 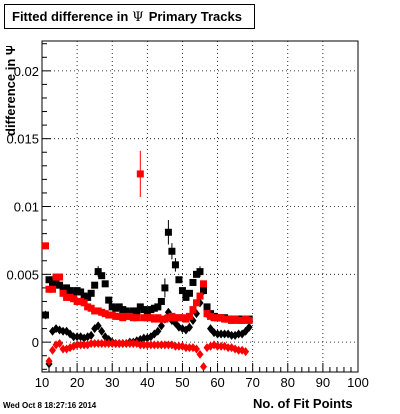 What do you see at coordinates (288, 382) in the screenshot?
I see `x-tick-label: 80` at bounding box center [288, 382].